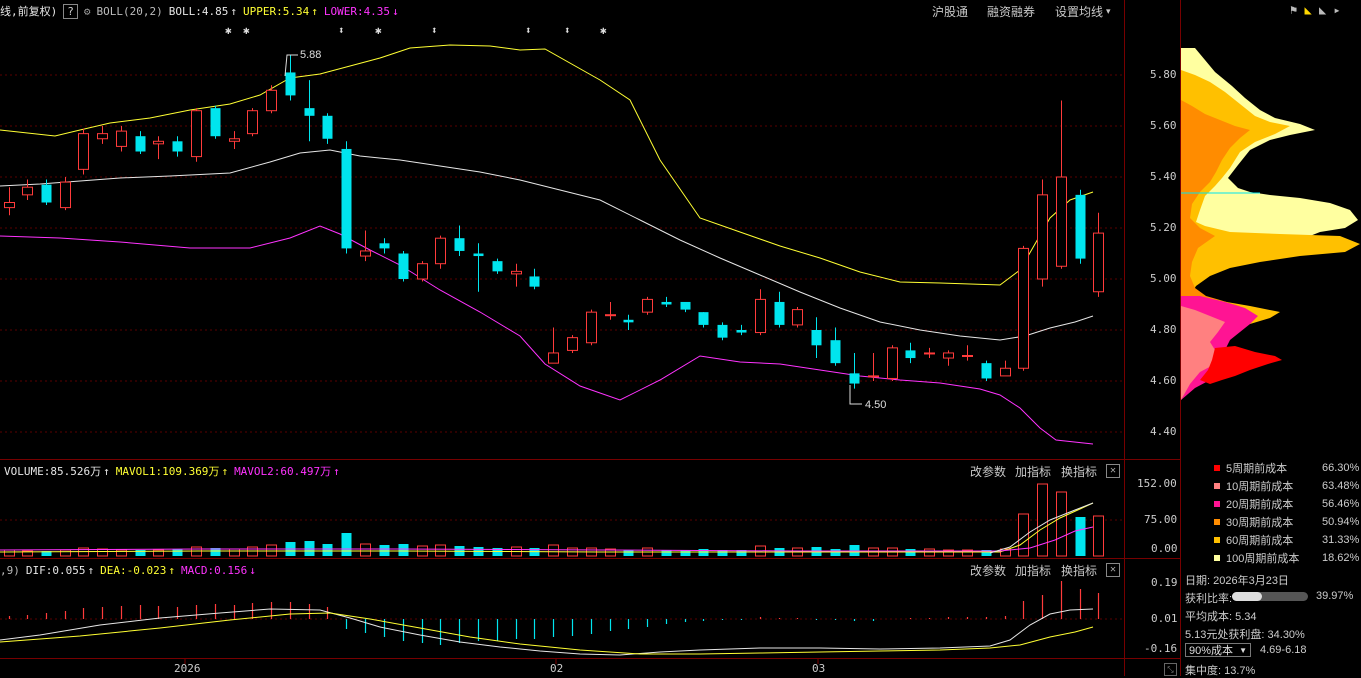 Image resolution: width=1361 pixels, height=678 pixels. Describe the element at coordinates (1286, 486) in the screenshot. I see `cost-legend-item: 10周期前成本 63.48%` at that location.